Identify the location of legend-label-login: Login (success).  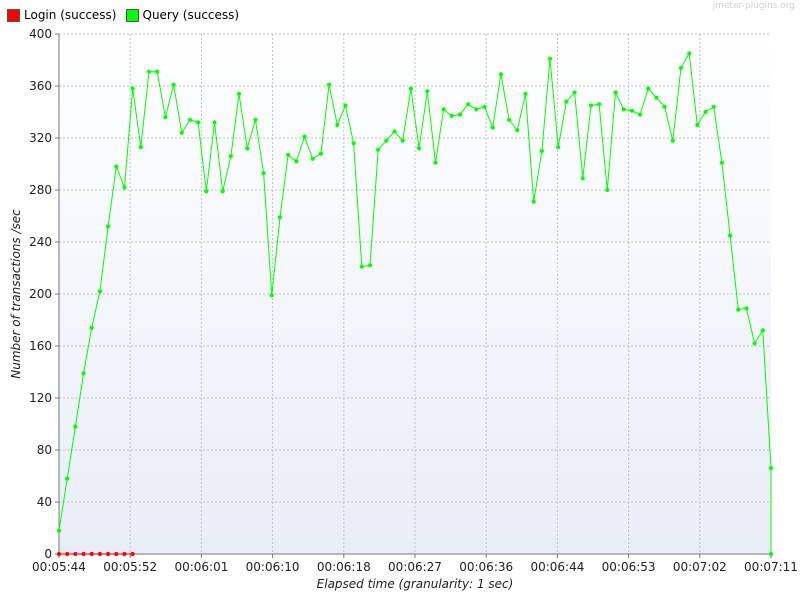
(70, 15).